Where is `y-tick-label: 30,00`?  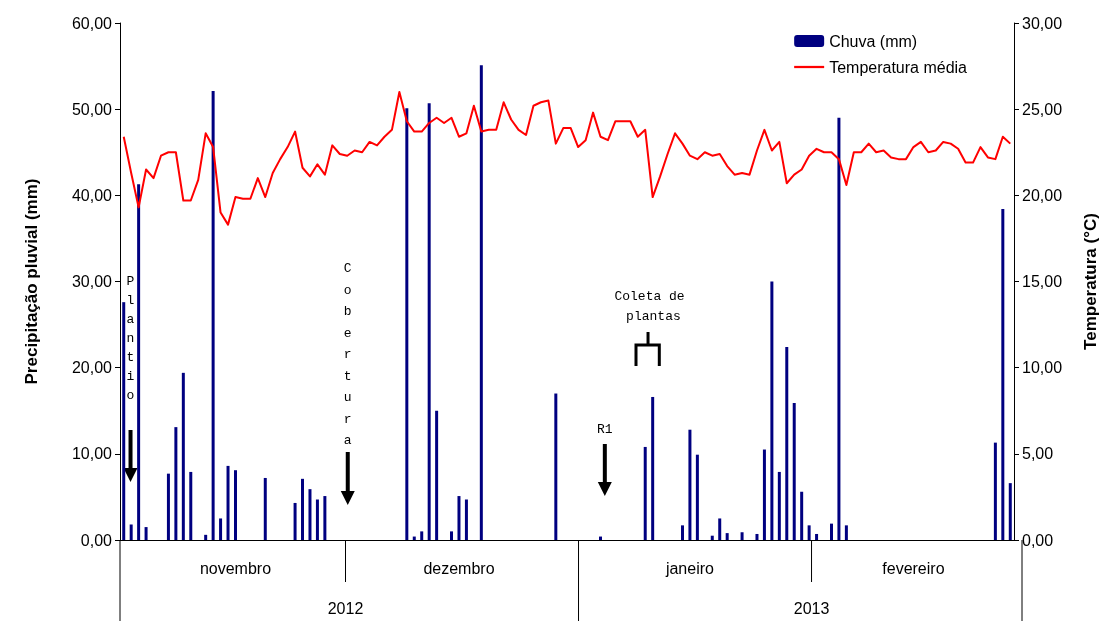
y-tick-label: 30,00 is located at coordinates (92, 281).